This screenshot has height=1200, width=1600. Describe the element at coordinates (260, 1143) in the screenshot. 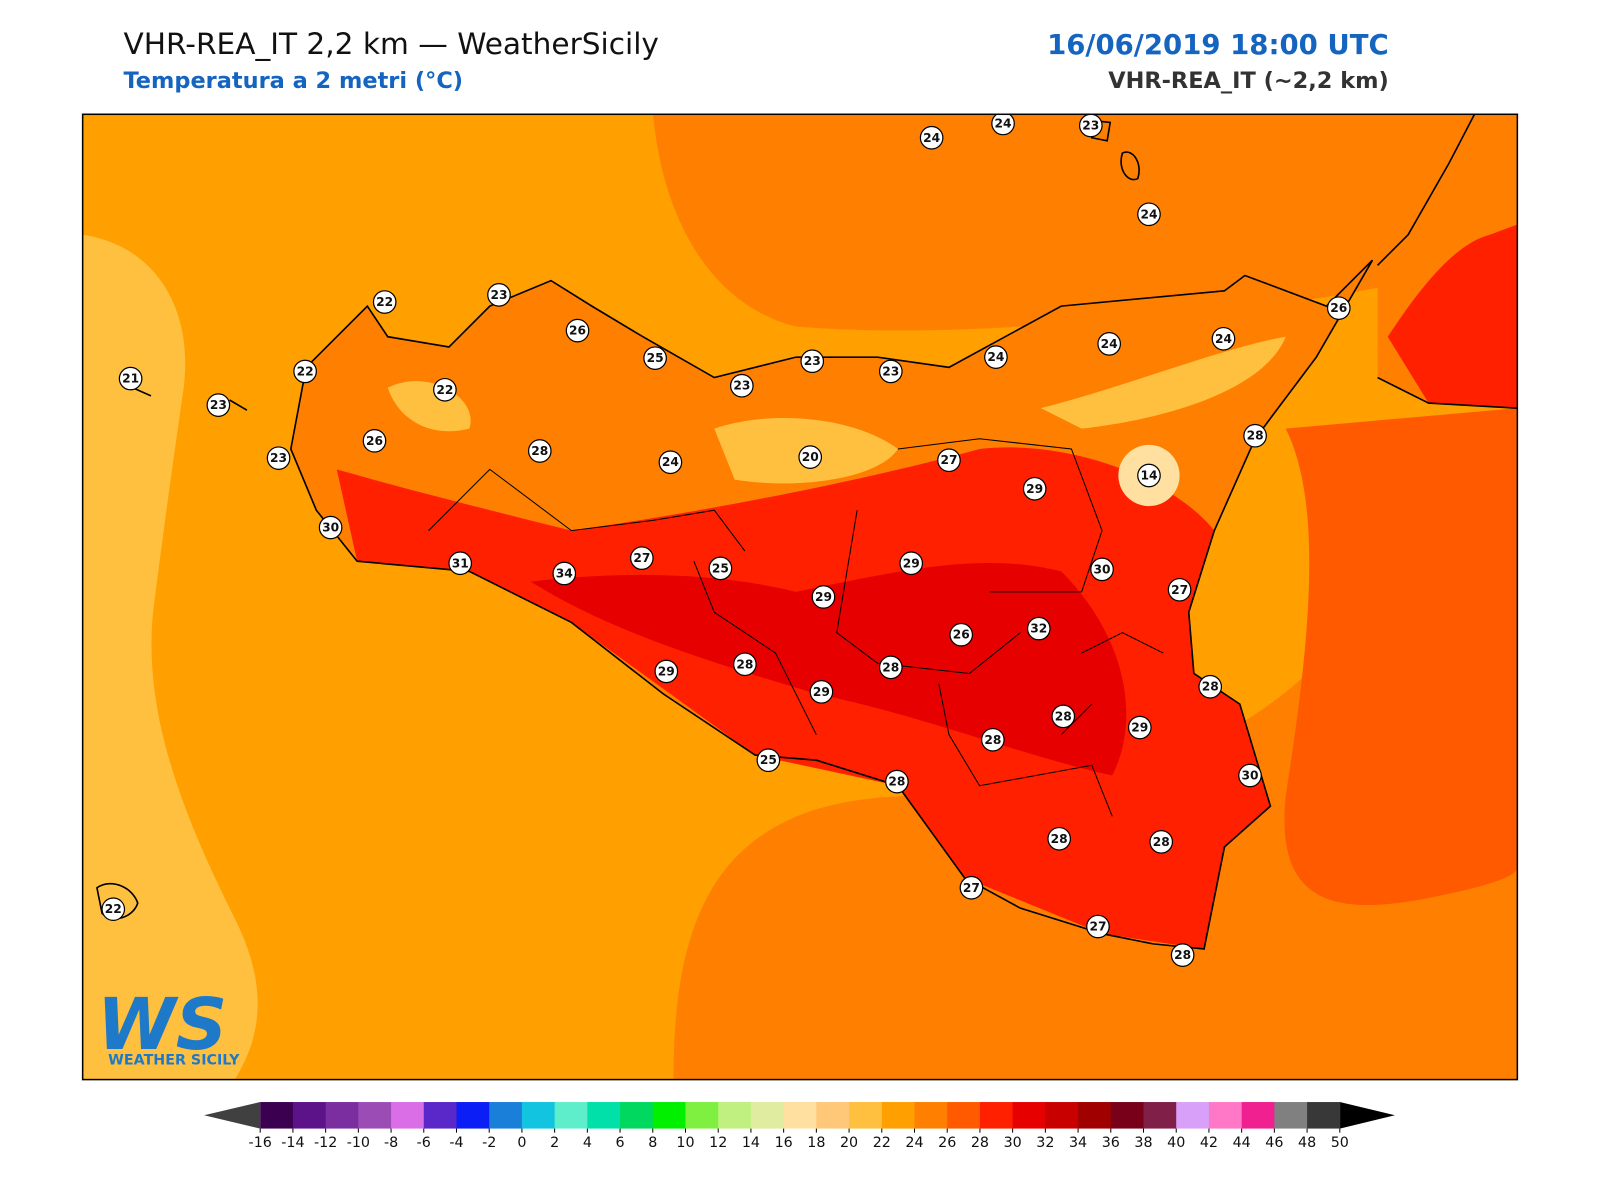

I see `colorbar-tick-label: -16` at that location.